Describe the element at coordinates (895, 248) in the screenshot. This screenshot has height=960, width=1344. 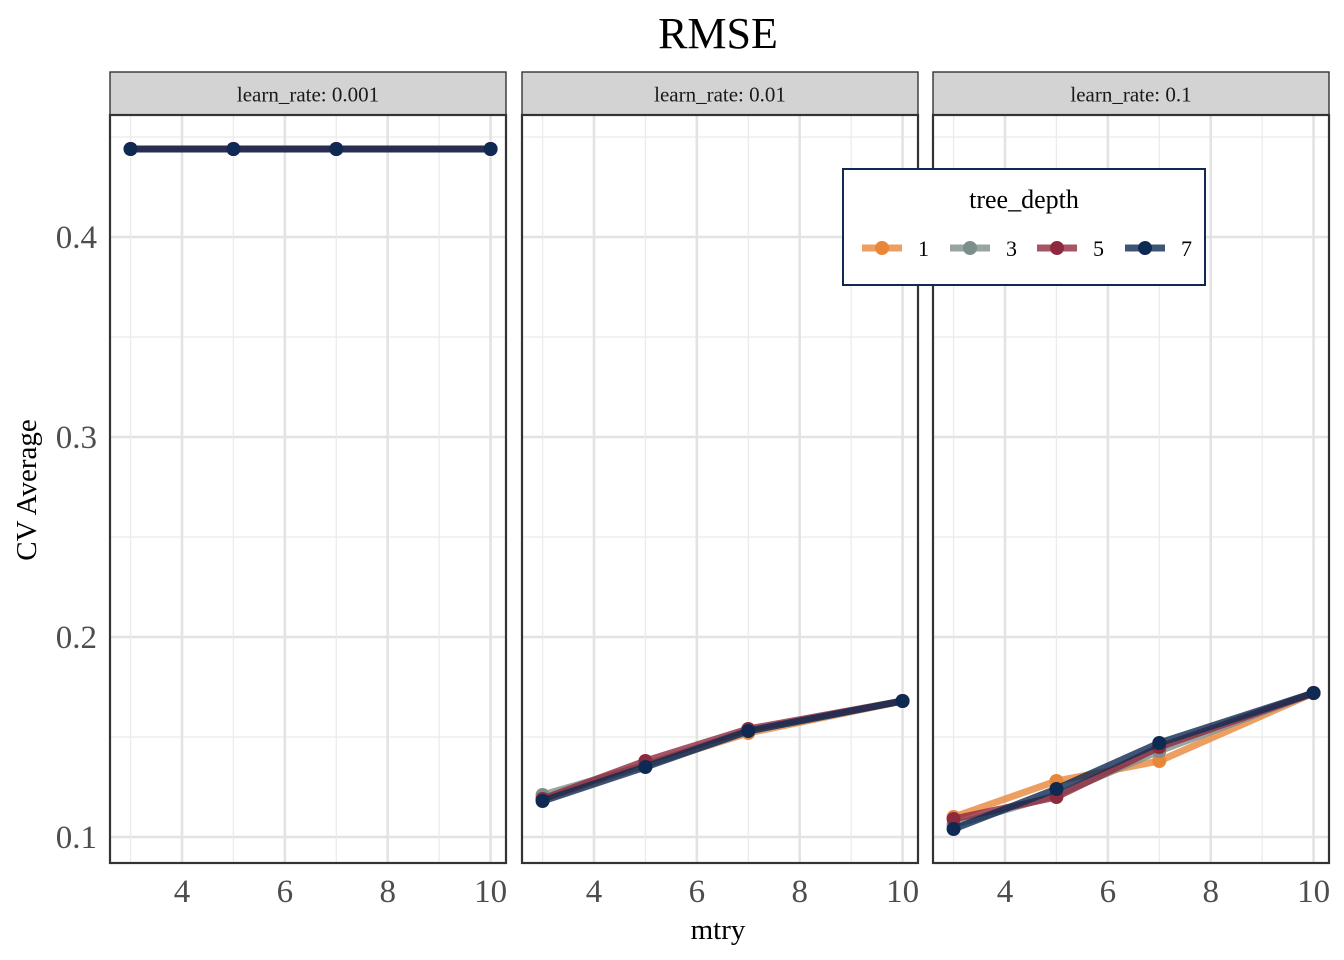
I see `legend-item-1: 1` at that location.